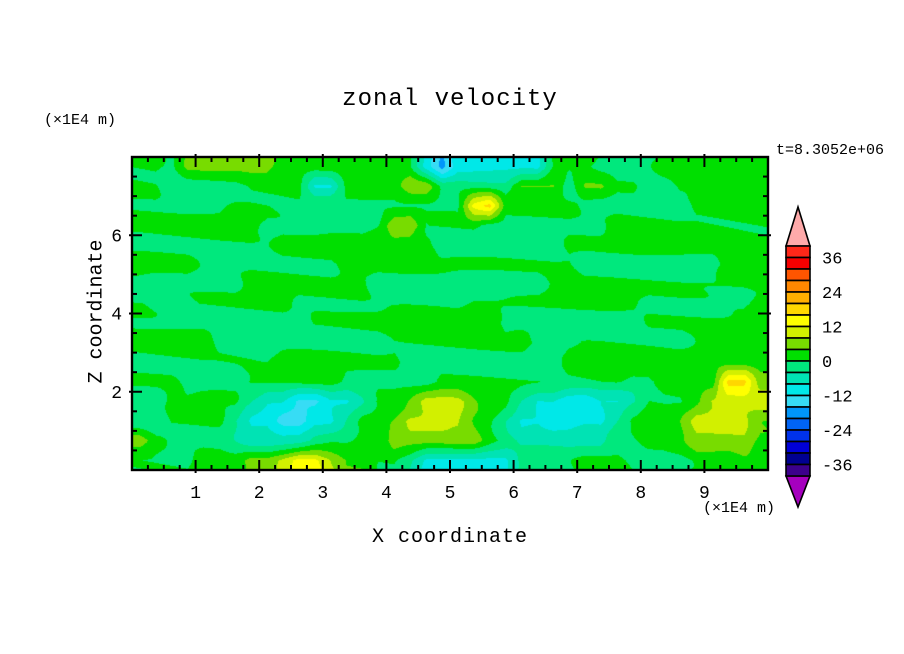 This screenshot has height=654, width=904. Describe the element at coordinates (450, 537) in the screenshot. I see `x-axis-title: X coordinate` at that location.